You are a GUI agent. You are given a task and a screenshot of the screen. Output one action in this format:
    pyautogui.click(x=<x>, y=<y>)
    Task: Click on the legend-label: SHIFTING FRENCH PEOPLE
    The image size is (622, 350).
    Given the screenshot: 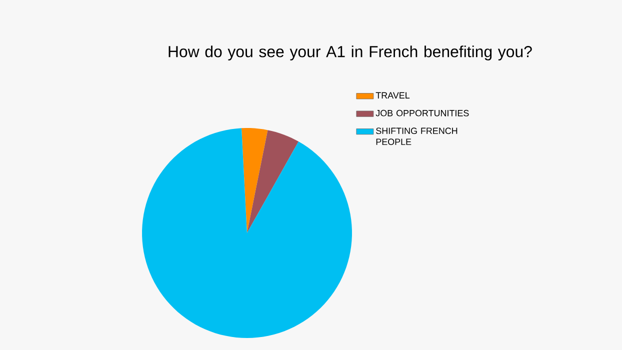 What is the action you would take?
    pyautogui.click(x=417, y=136)
    